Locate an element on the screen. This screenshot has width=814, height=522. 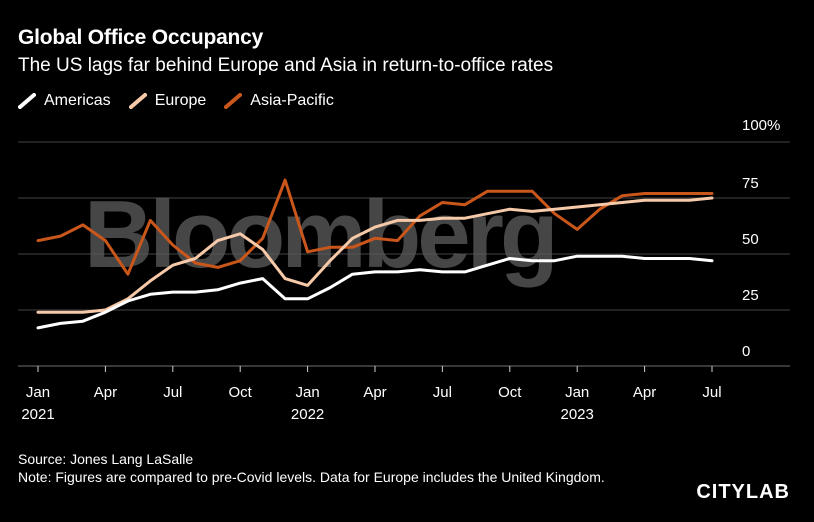
x-year-label-2021: 2021 is located at coordinates (37, 414).